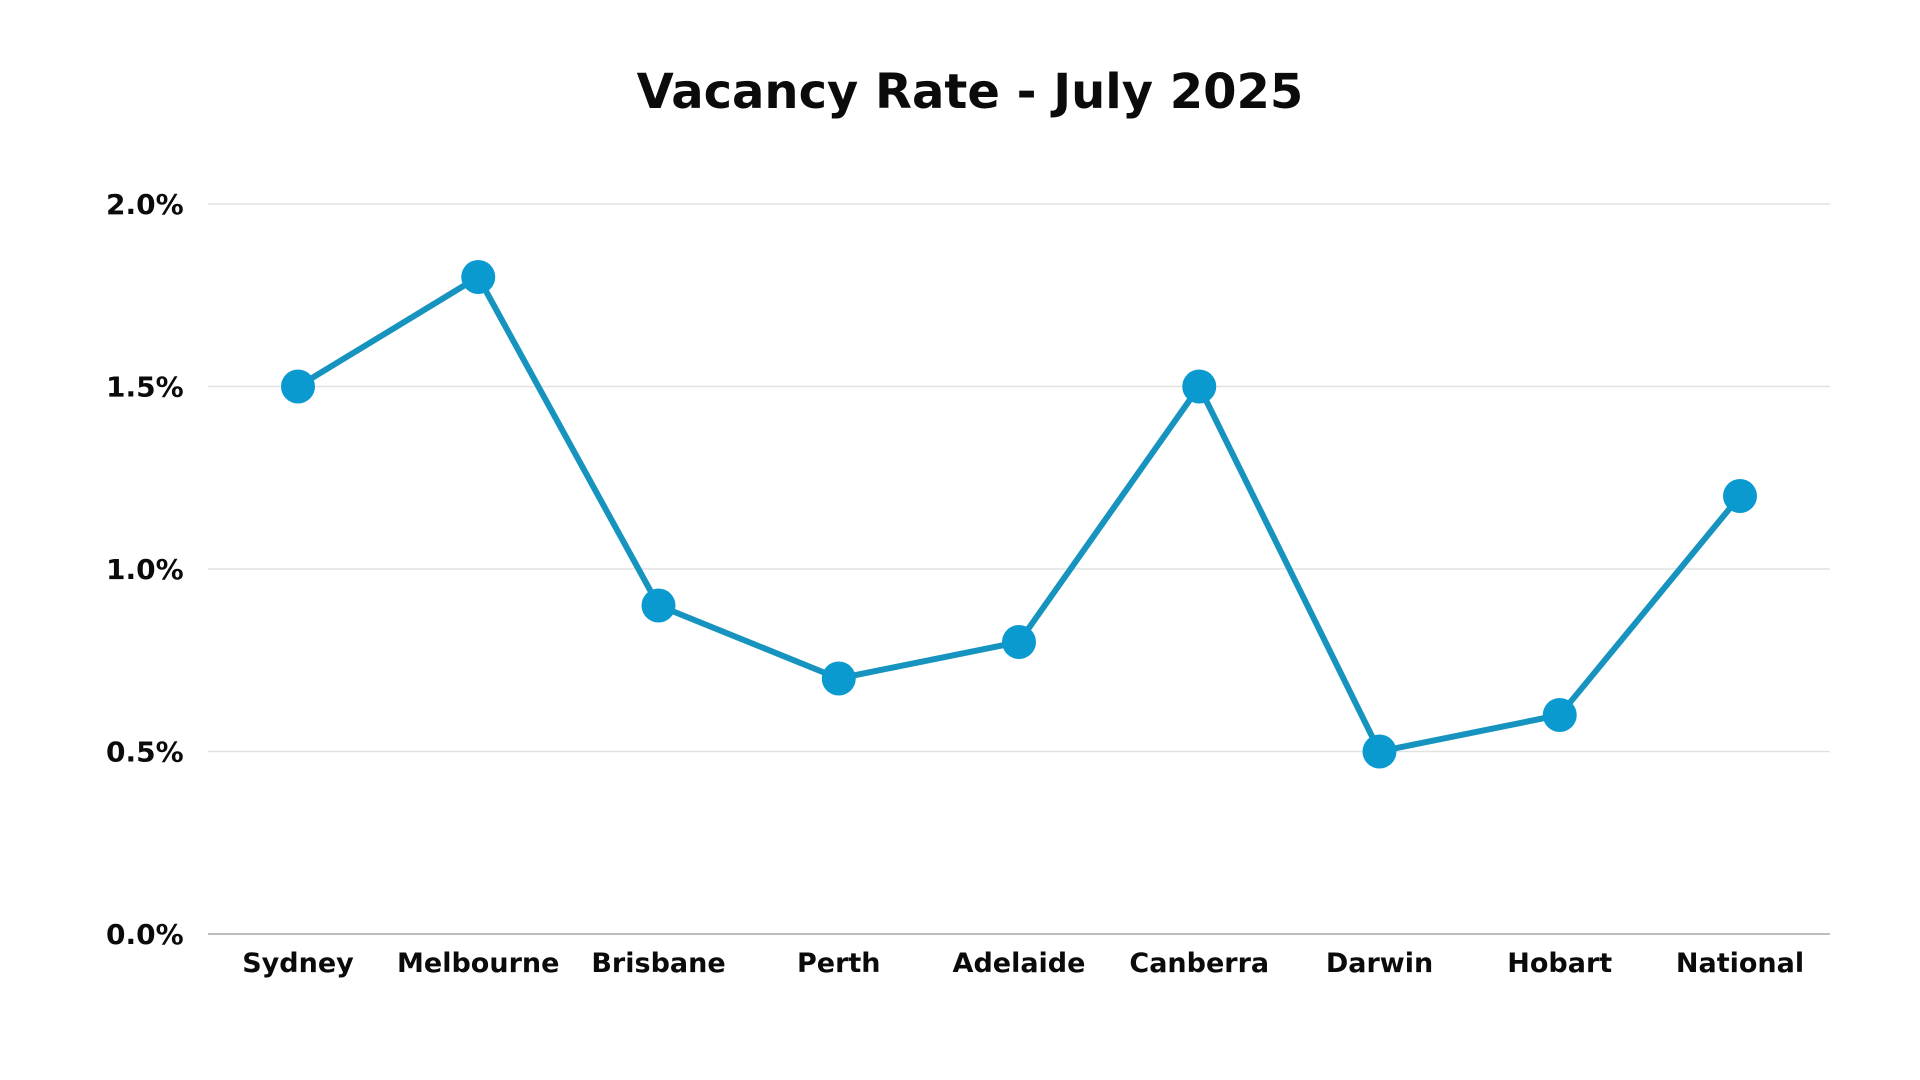 This screenshot has height=1080, width=1920. I want to click on x-category-label: Darwin, so click(1379, 963).